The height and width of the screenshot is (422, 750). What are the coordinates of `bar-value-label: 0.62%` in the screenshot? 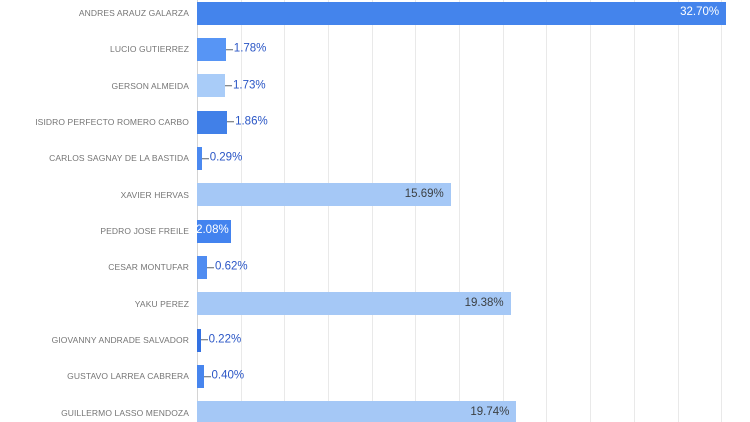 It's located at (231, 266).